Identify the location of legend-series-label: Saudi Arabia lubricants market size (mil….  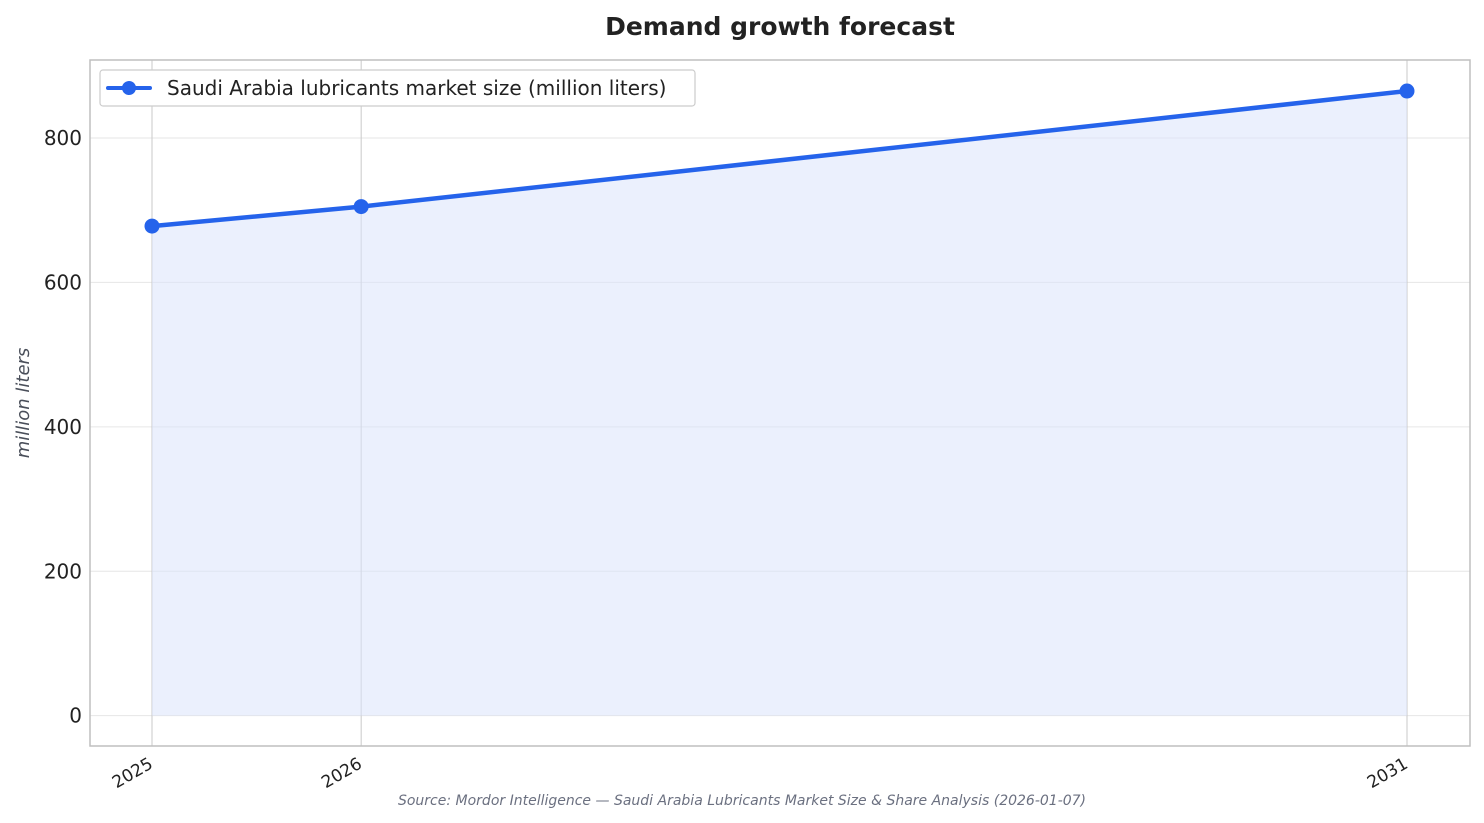
(416, 88).